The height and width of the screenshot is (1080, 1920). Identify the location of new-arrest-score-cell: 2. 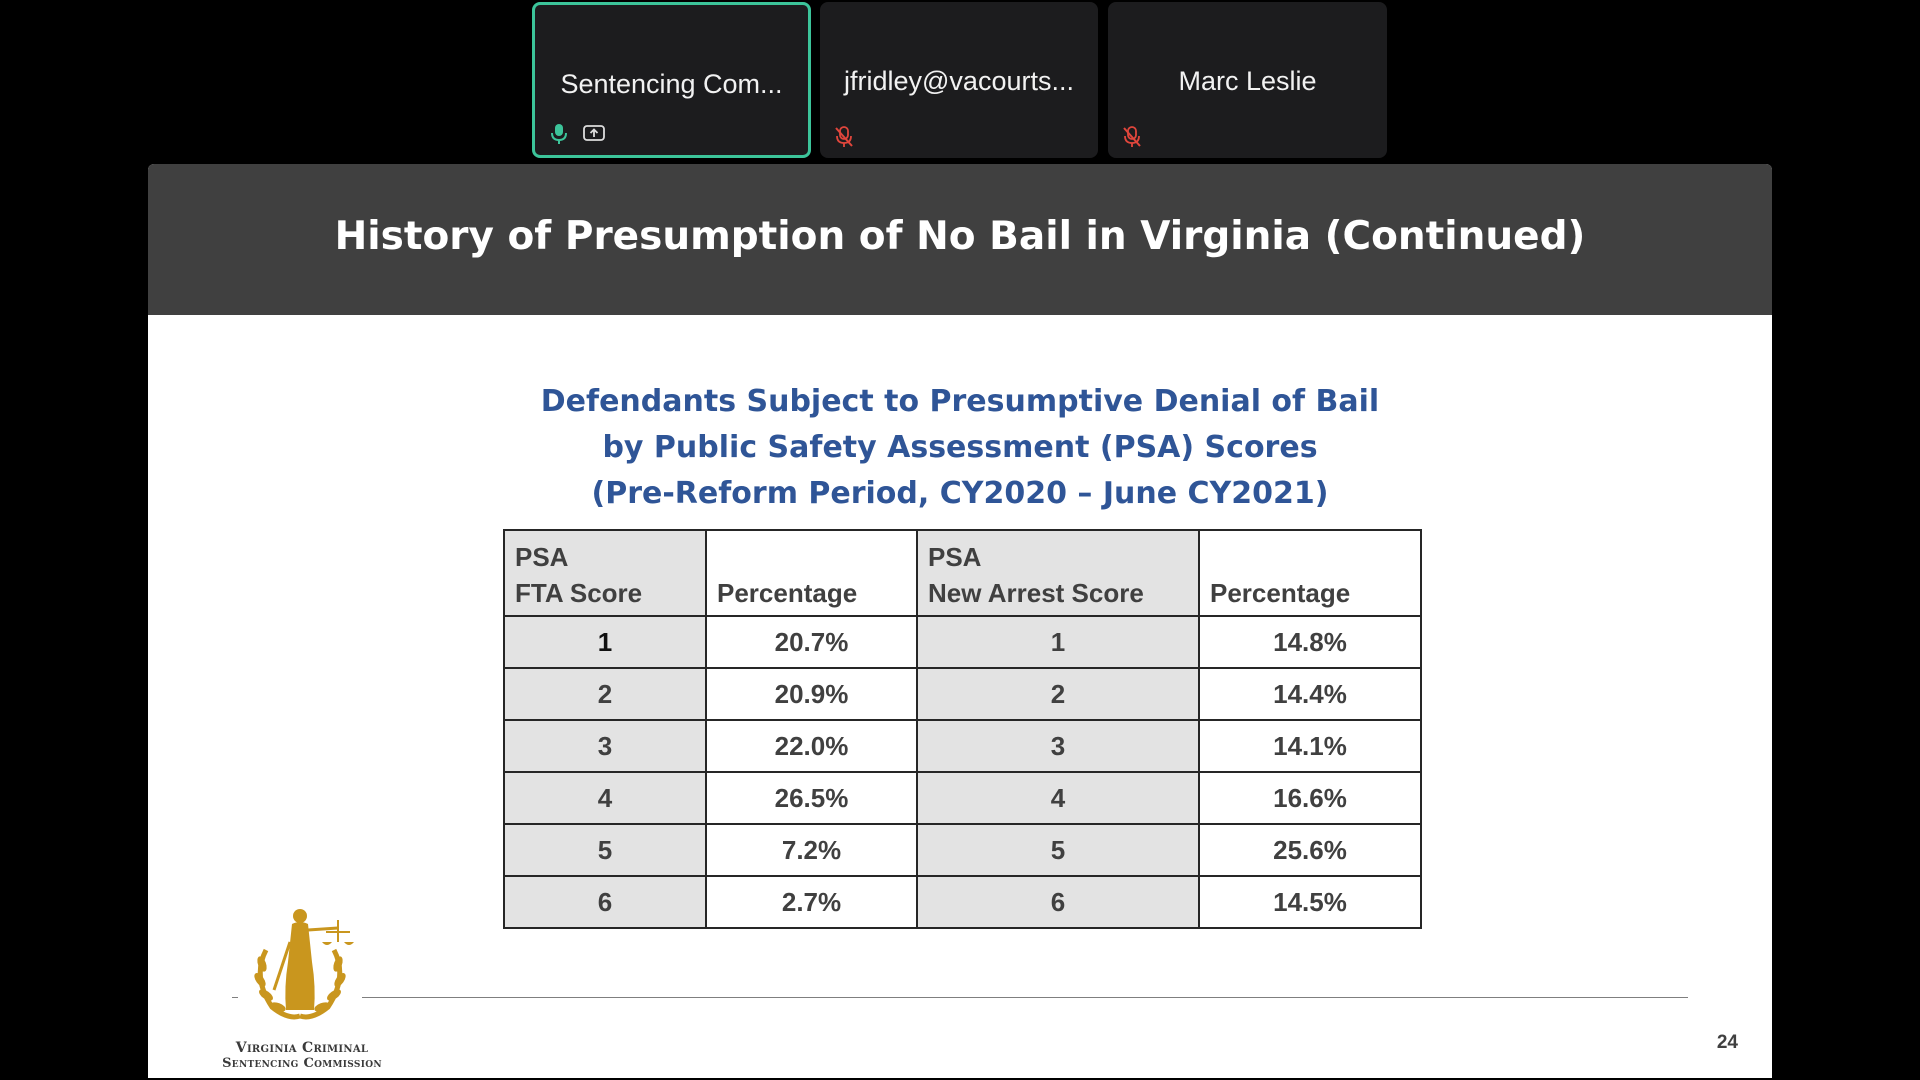
(1058, 694).